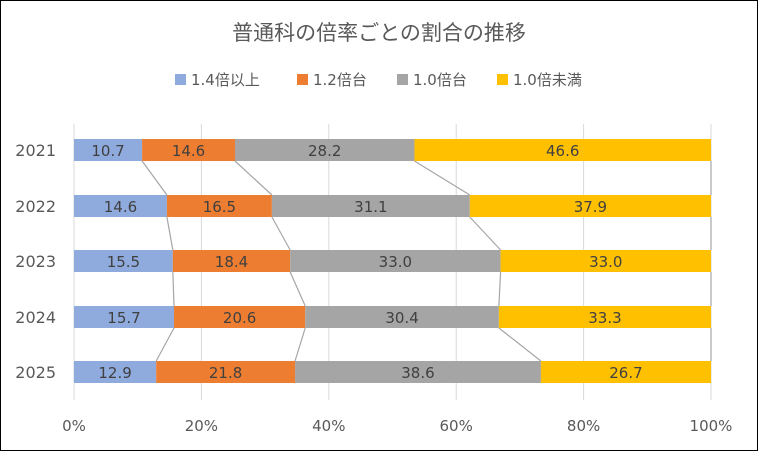 The width and height of the screenshot is (758, 451). Describe the element at coordinates (440, 80) in the screenshot. I see `legend-label-3: 1.0倍台` at that location.